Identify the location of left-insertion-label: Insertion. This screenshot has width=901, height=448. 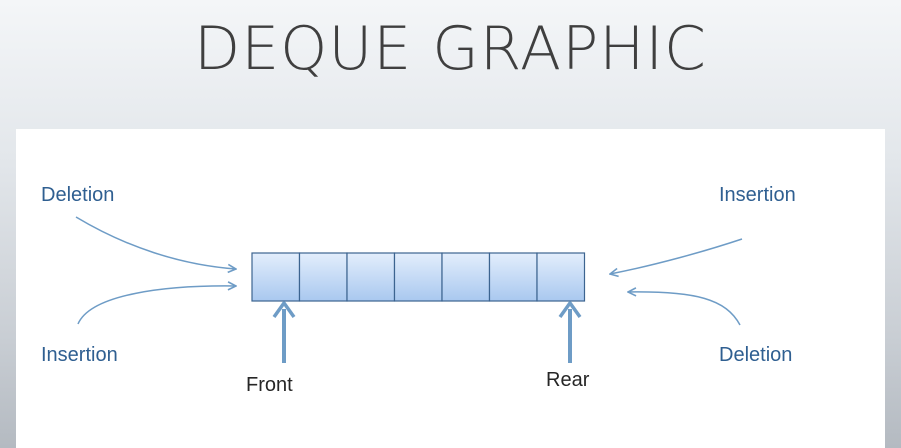
(79, 355).